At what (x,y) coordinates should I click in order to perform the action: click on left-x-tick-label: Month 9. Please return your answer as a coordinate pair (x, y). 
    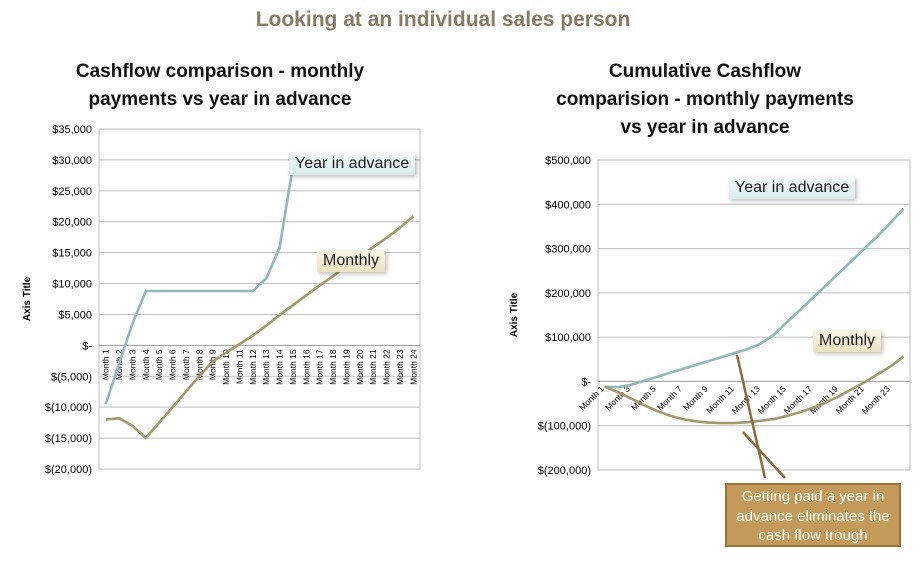
    Looking at the image, I should click on (213, 364).